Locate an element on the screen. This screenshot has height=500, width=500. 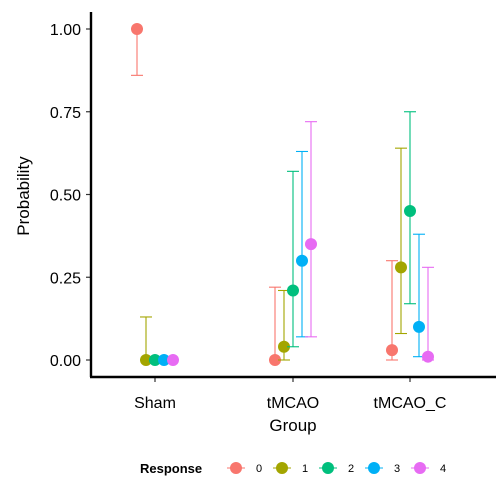
x-axis-ticks: Sham tMCAO tMCAO_C is located at coordinates (290, 394).